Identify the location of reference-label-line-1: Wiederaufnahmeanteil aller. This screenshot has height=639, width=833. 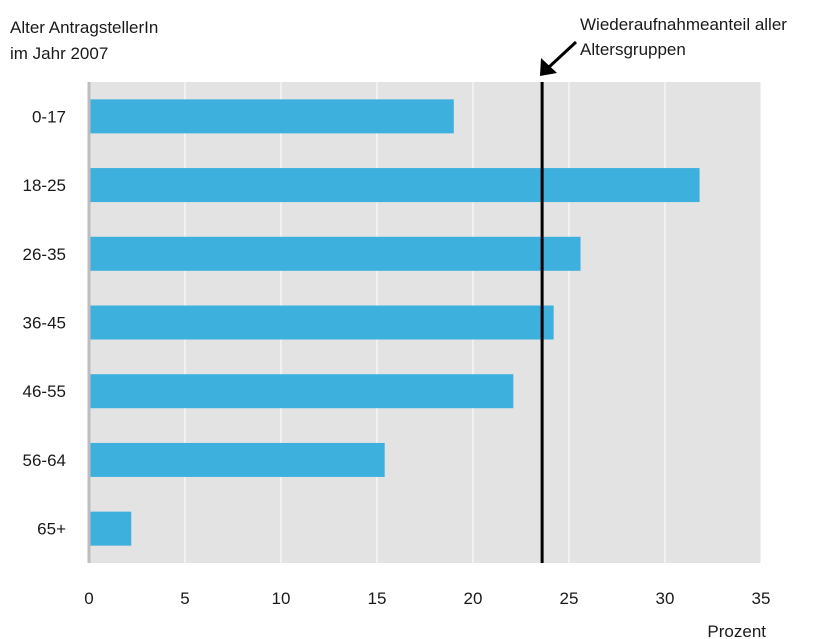
(683, 24).